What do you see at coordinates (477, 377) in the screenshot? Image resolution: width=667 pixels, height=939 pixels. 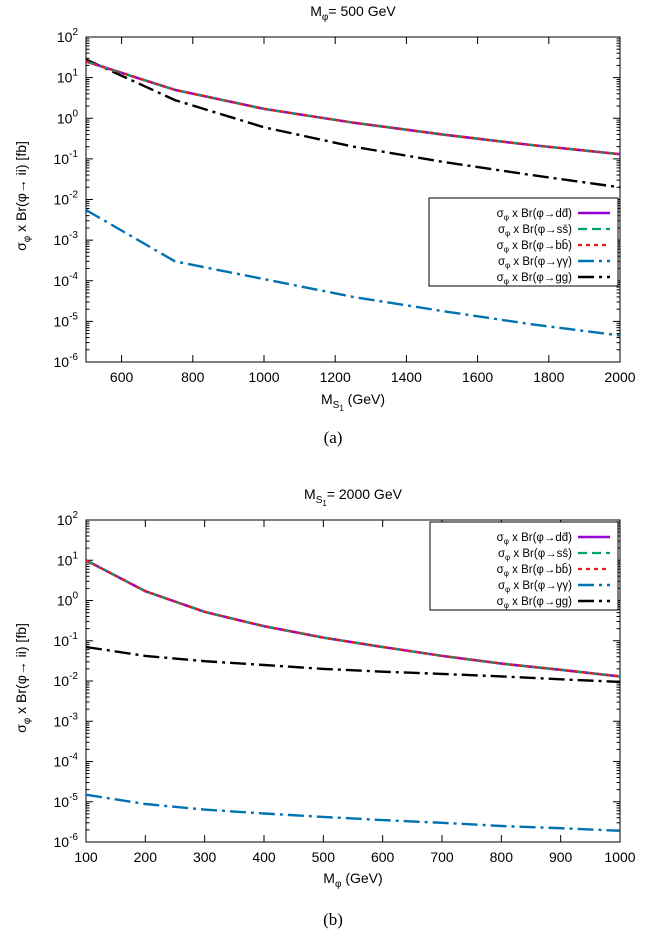 I see `x-tick-label: 1600` at bounding box center [477, 377].